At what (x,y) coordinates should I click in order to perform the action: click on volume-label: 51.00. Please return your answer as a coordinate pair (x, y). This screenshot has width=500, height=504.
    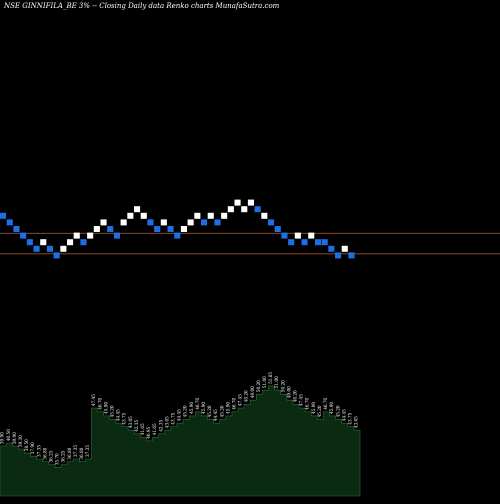
    Looking at the image, I should click on (276, 382).